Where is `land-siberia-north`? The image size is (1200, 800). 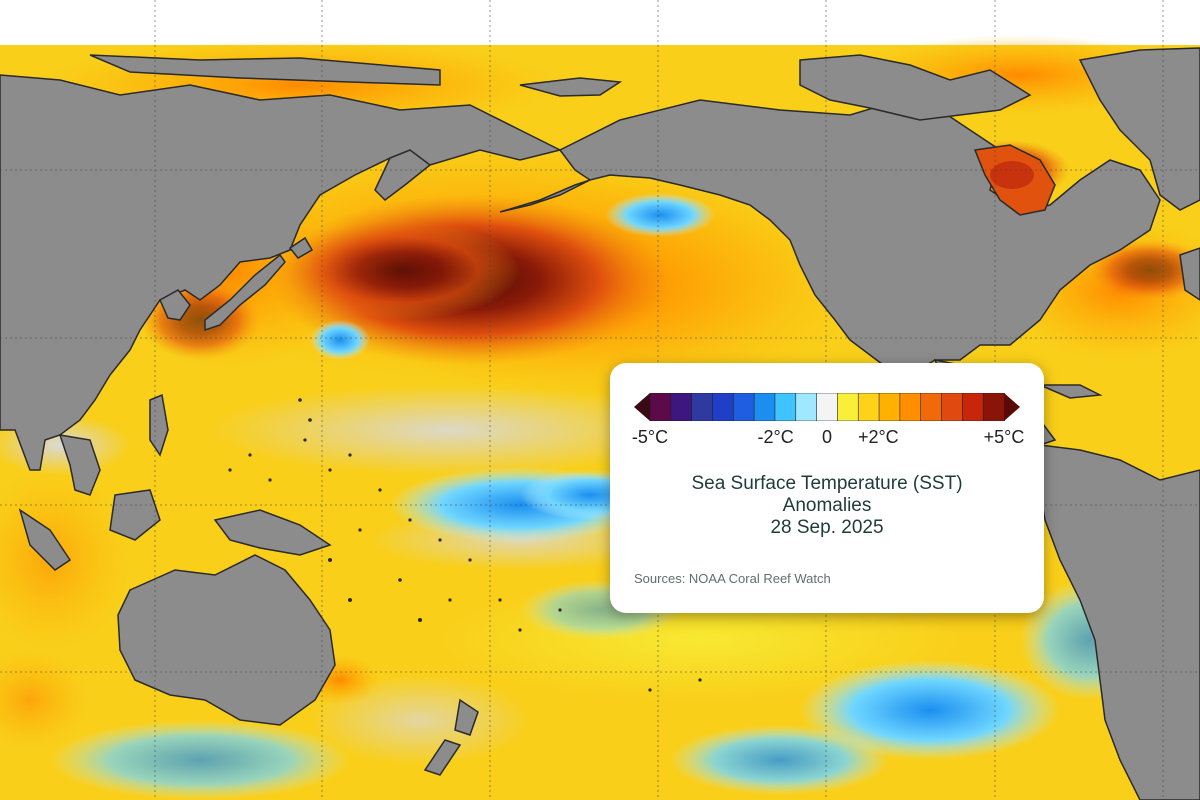
land-siberia-north is located at coordinates (265, 70).